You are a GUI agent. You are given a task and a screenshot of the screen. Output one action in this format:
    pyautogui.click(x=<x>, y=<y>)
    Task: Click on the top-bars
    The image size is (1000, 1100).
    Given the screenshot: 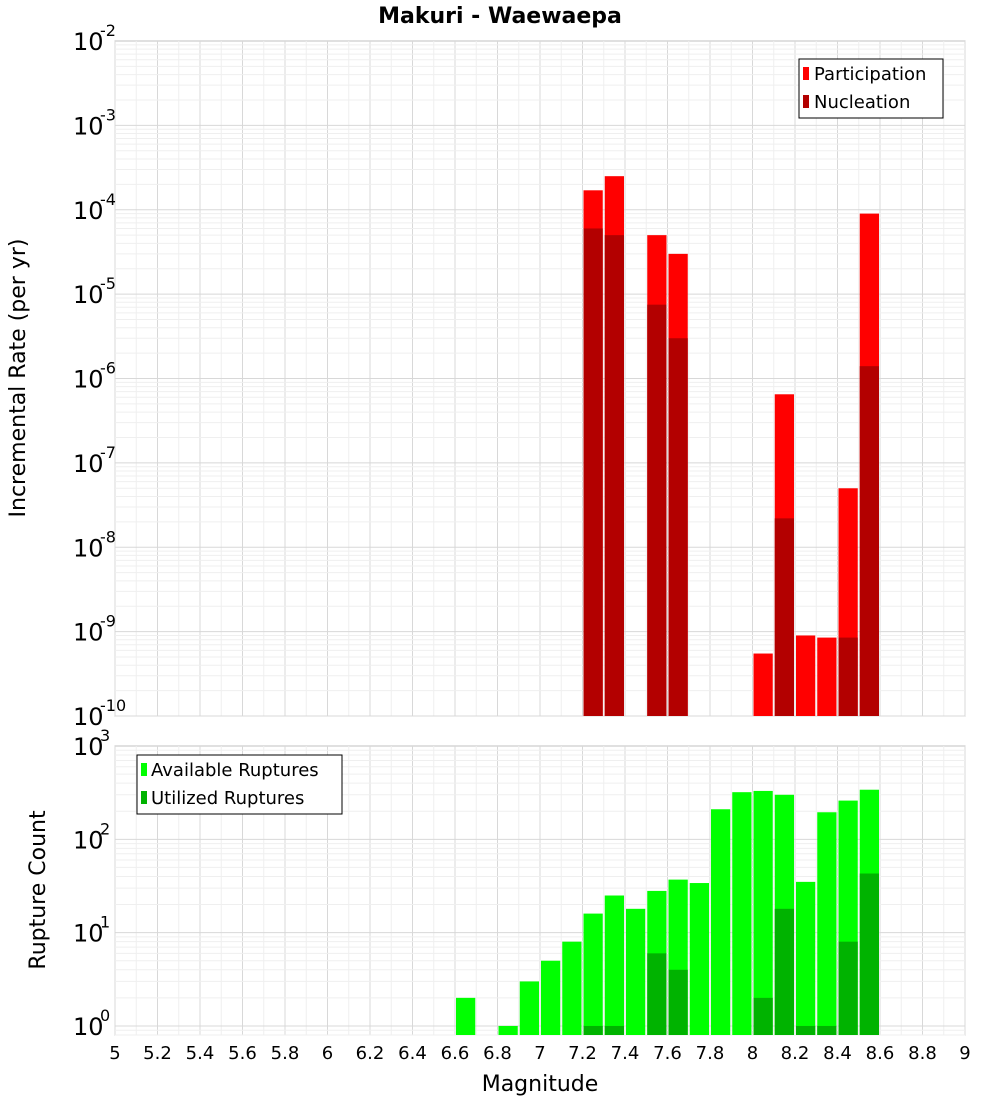 What is the action you would take?
    pyautogui.click(x=731, y=446)
    